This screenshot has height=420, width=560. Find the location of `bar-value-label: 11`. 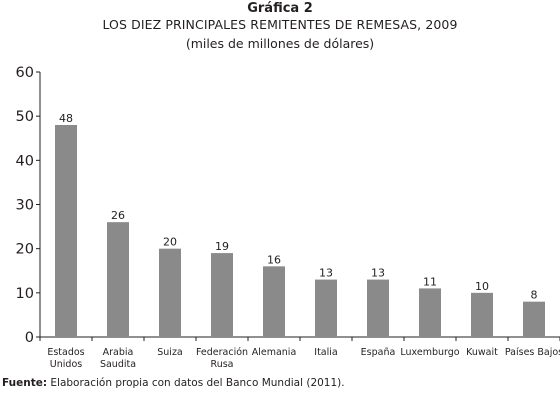

bar-value-label: 11 is located at coordinates (430, 281).